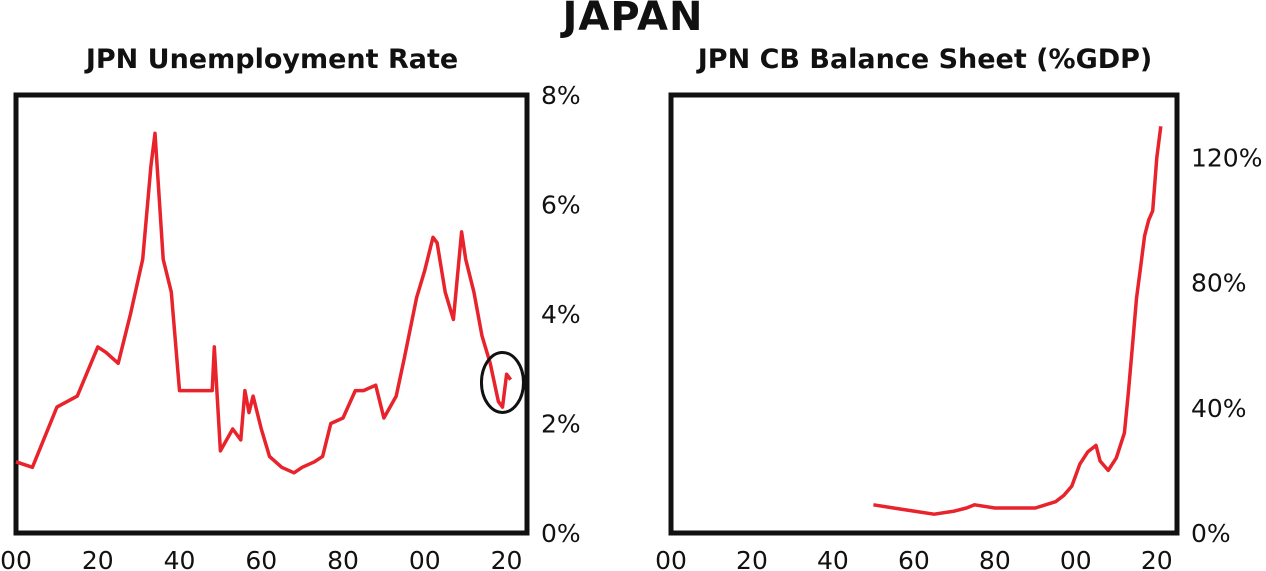 This screenshot has width=1266, height=571. I want to click on y-tick-label: 6%, so click(561, 205).